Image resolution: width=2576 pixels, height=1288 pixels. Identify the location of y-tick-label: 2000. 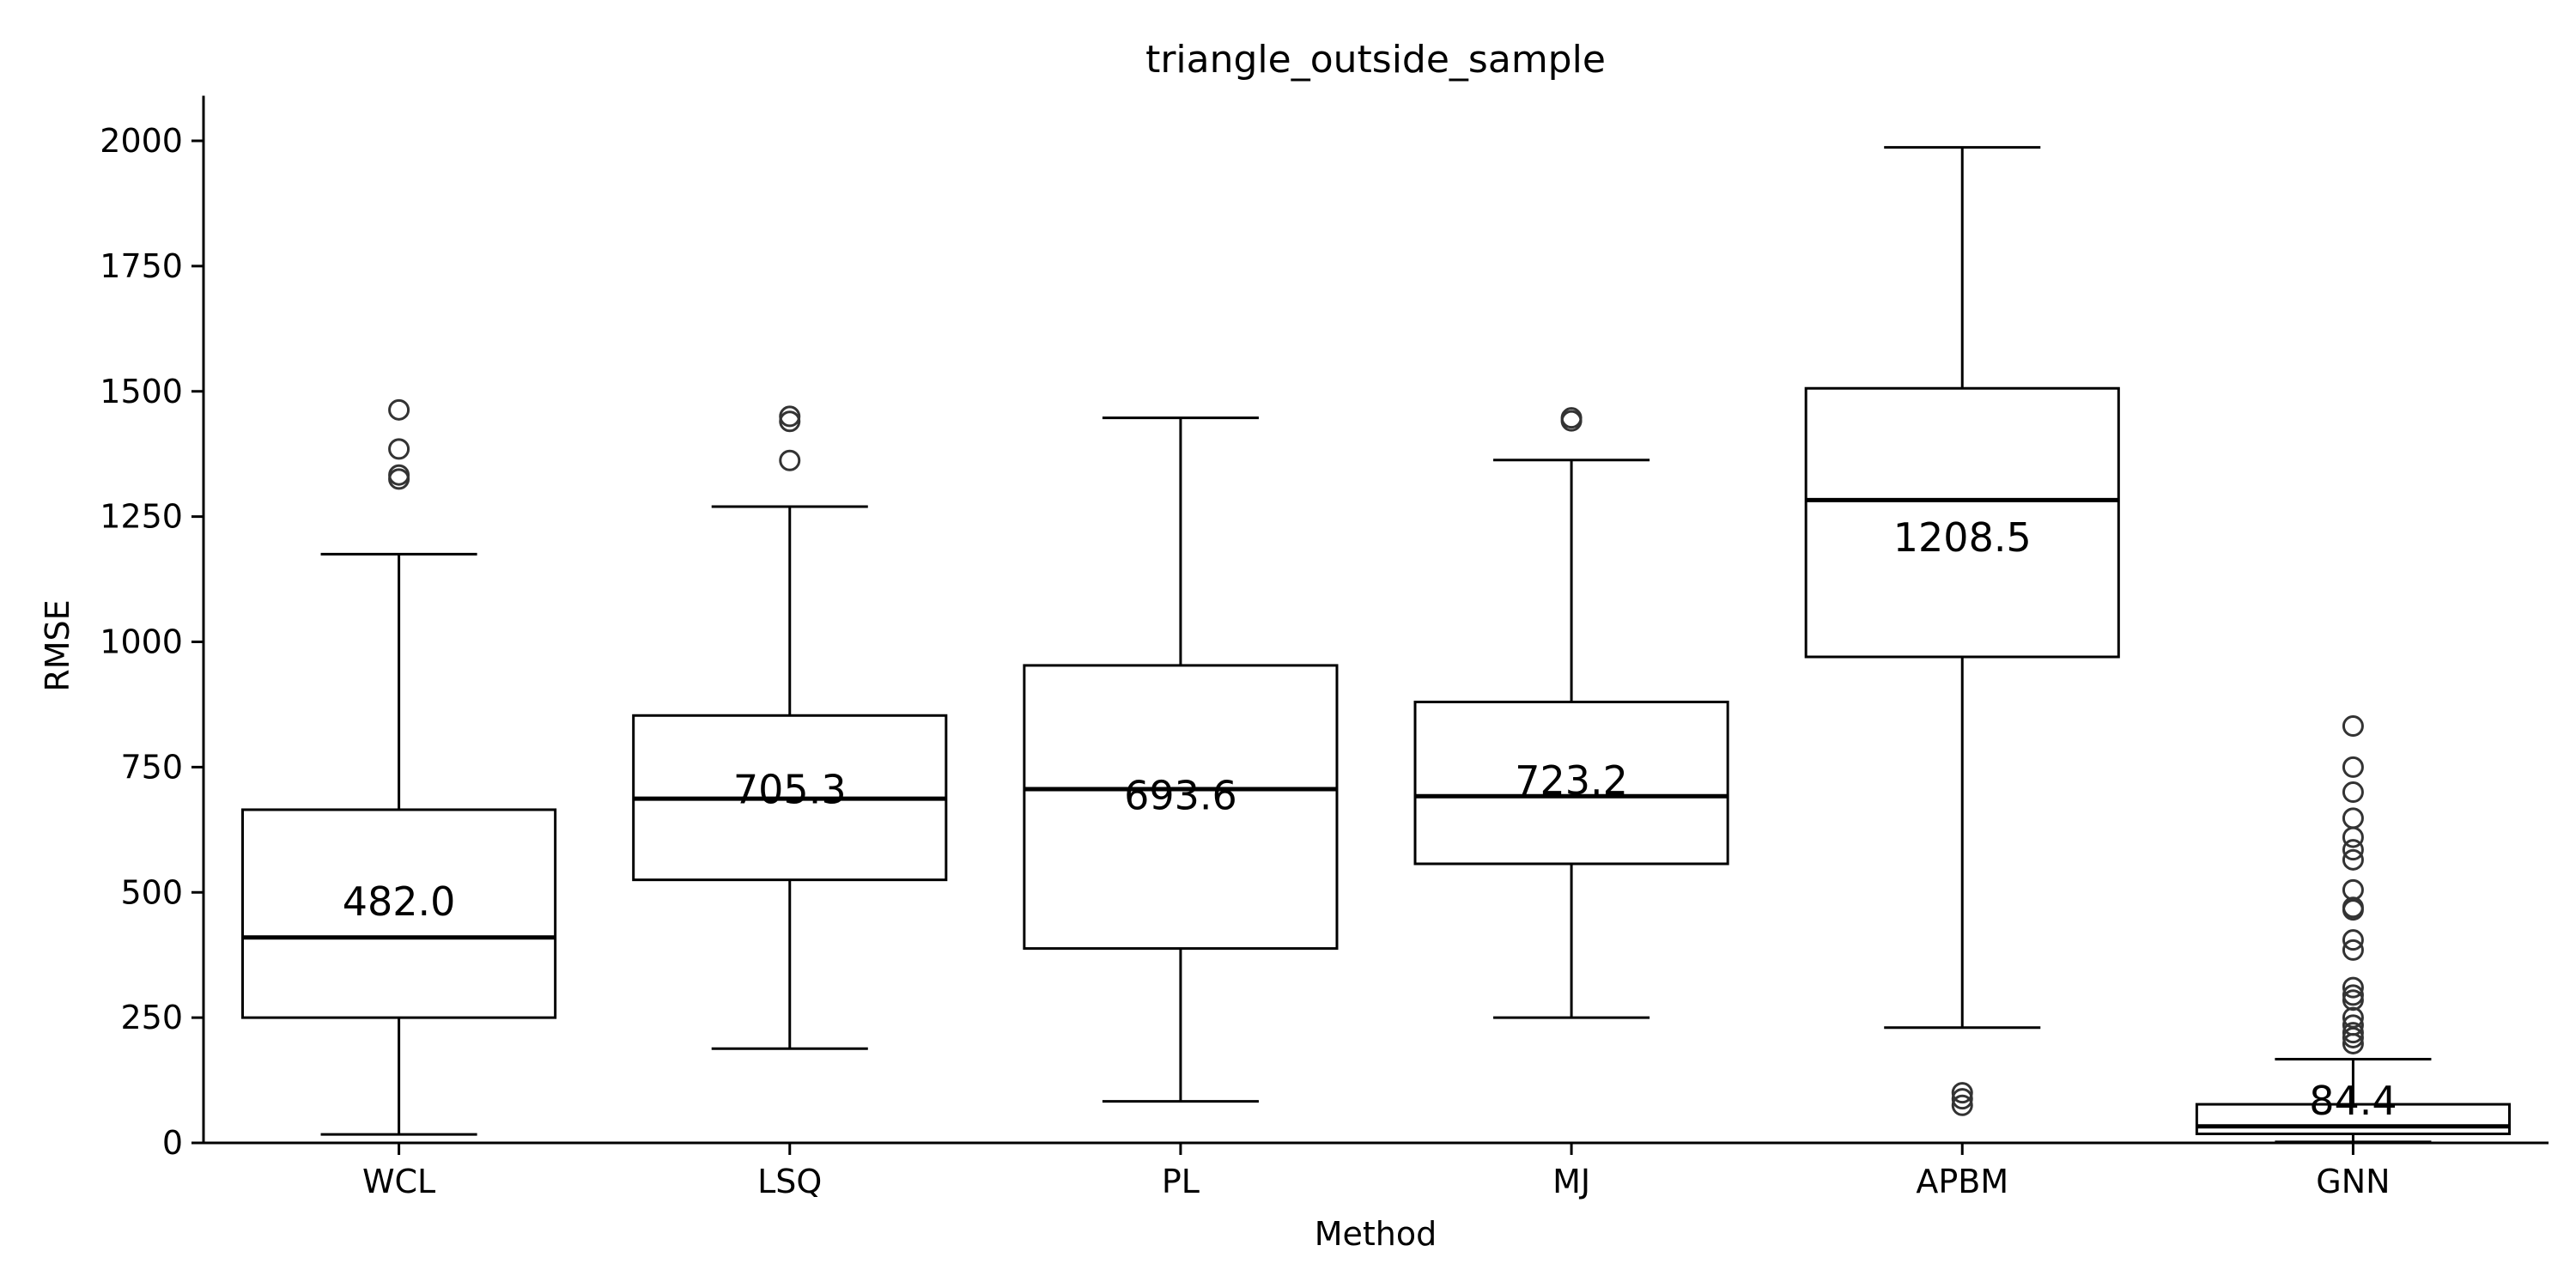
(142, 141).